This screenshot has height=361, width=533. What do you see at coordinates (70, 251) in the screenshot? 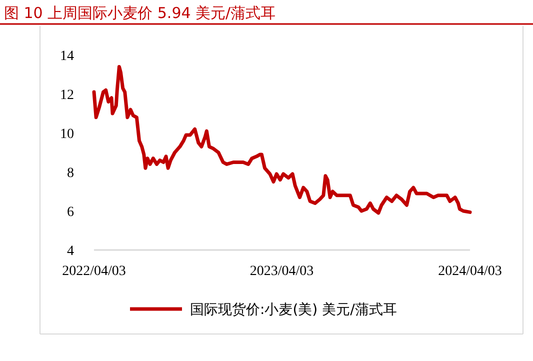
I see `y-tick-label: 4` at bounding box center [70, 251].